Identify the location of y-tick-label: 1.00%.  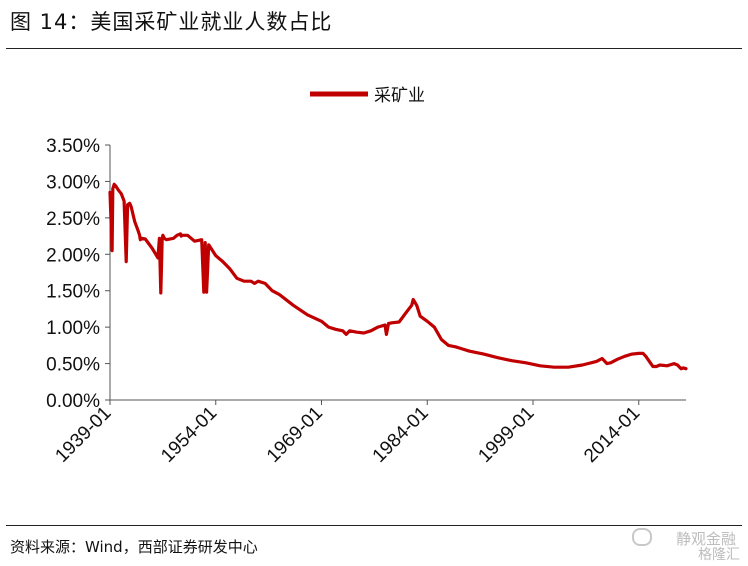
(73, 328).